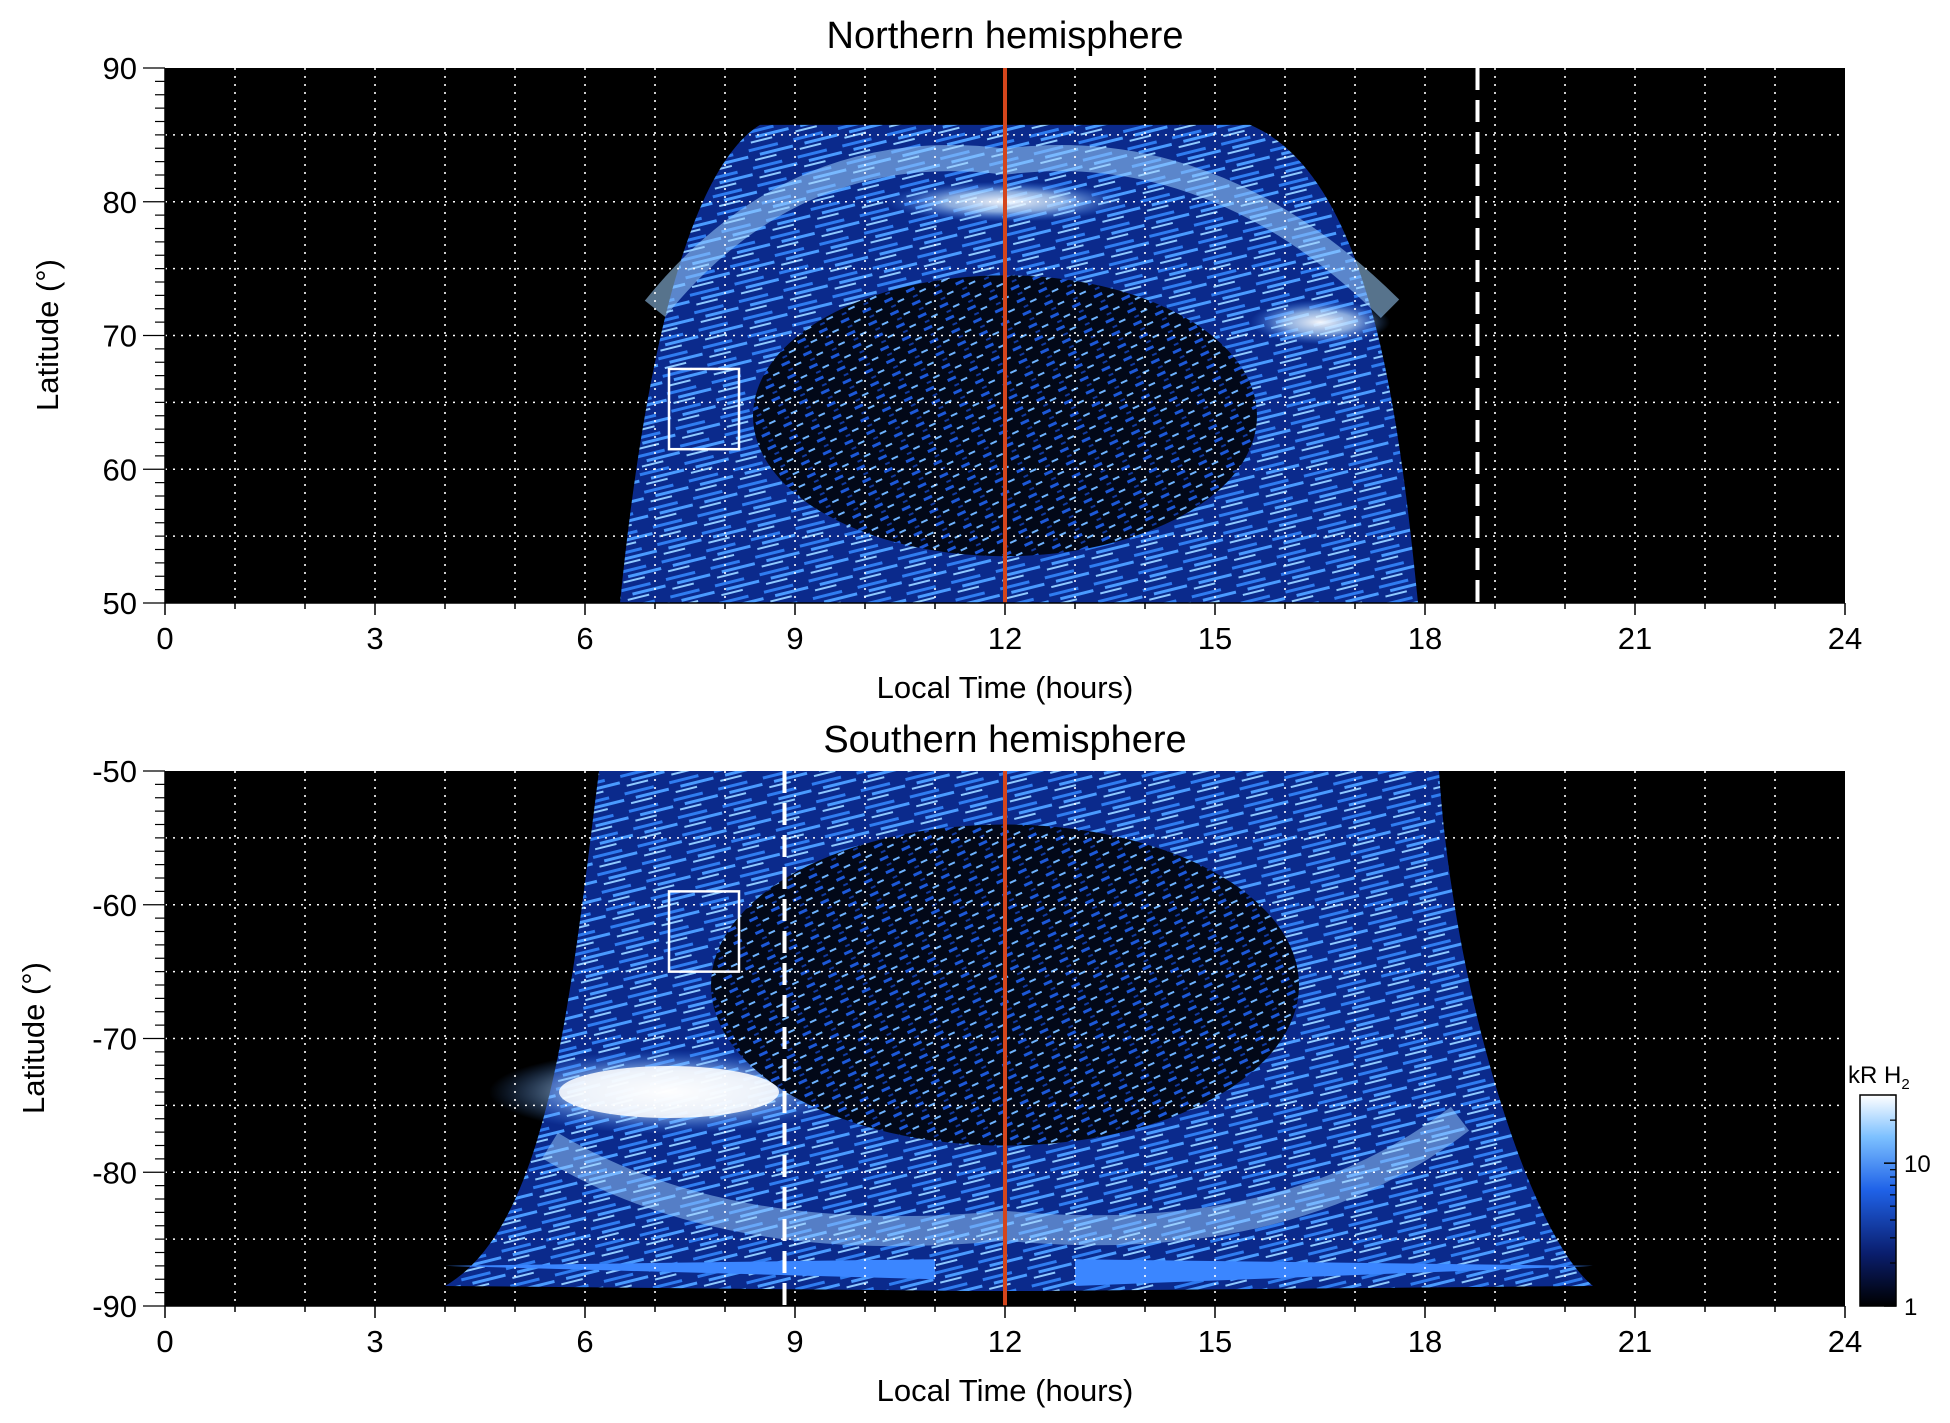  Describe the element at coordinates (704, 931) in the screenshot. I see `southern-highlight-box` at that location.